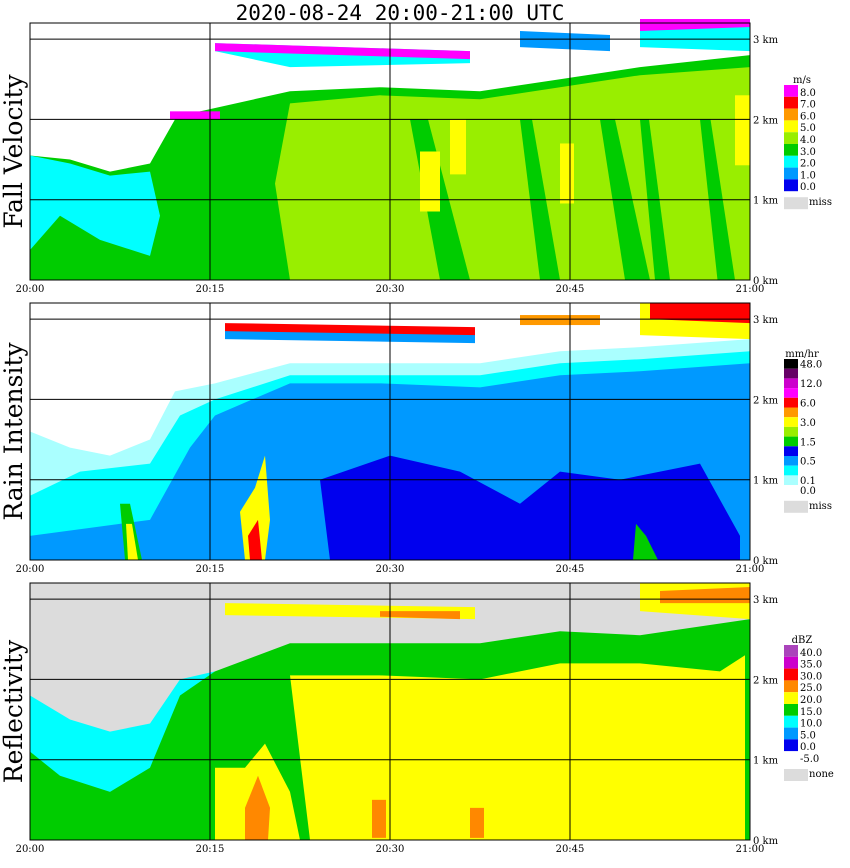 This screenshot has height=868, width=850. What do you see at coordinates (257, 807) in the screenshot?
I see `refl-orange-plume` at bounding box center [257, 807].